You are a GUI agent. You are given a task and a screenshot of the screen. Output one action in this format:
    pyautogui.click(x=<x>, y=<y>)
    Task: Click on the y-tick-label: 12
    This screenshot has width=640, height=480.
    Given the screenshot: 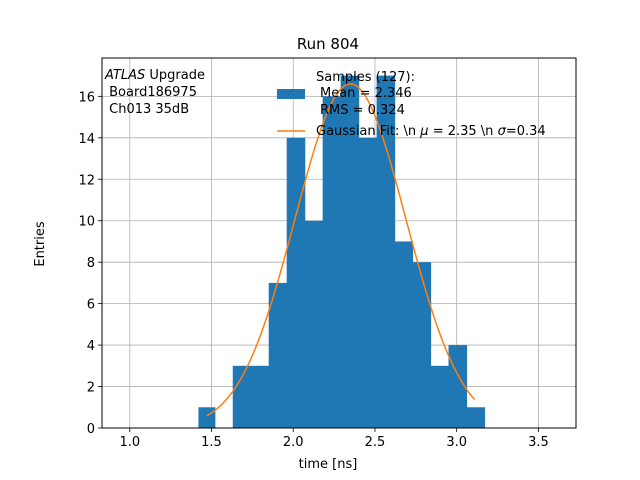 What is the action you would take?
    pyautogui.click(x=86, y=180)
    